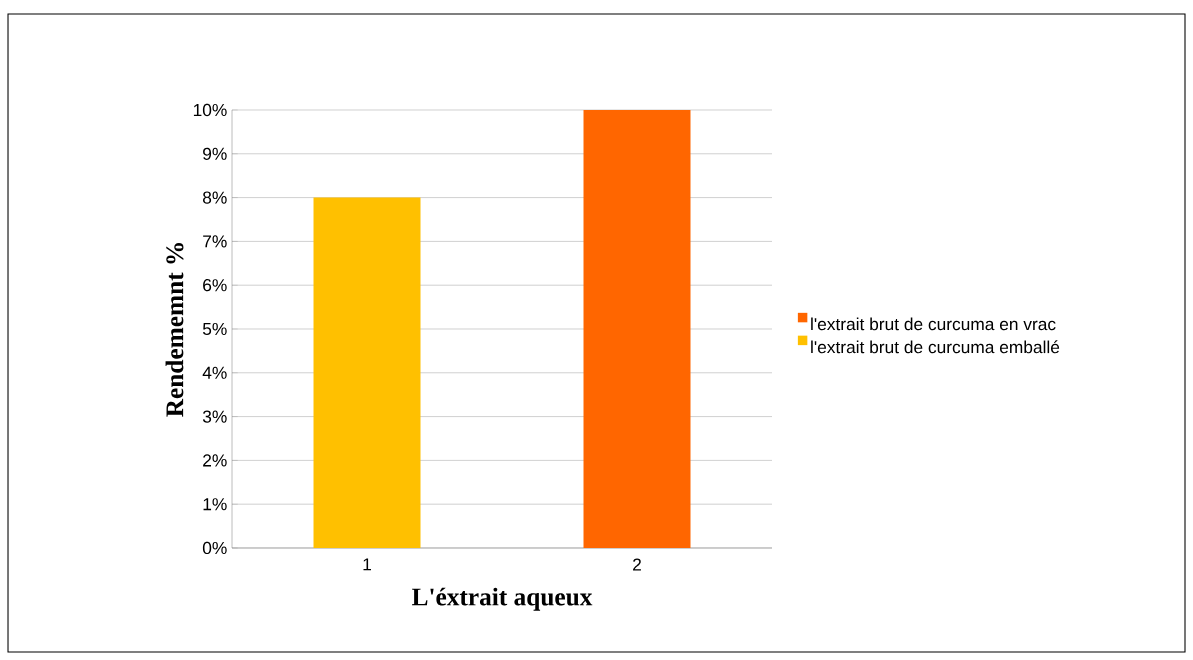 The image size is (1193, 660). I want to click on x-tick-label: 1, so click(367, 564).